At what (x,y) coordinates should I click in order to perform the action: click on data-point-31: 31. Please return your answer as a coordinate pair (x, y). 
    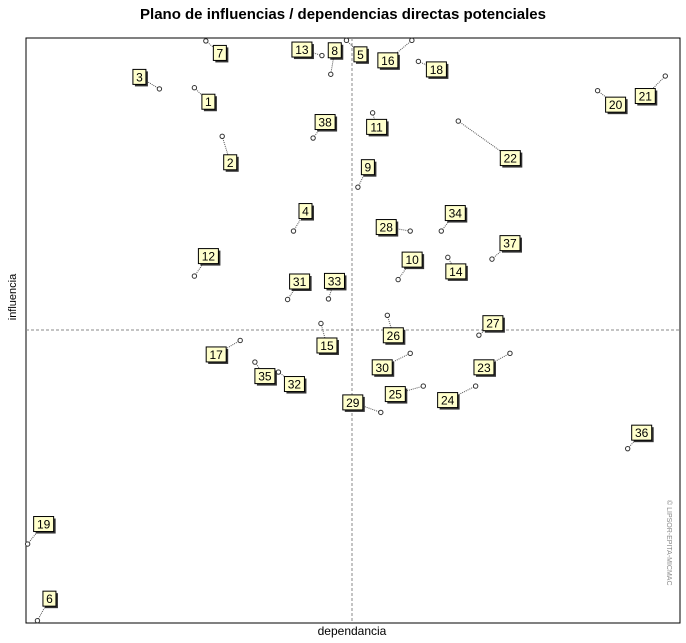
    Looking at the image, I should click on (298, 288).